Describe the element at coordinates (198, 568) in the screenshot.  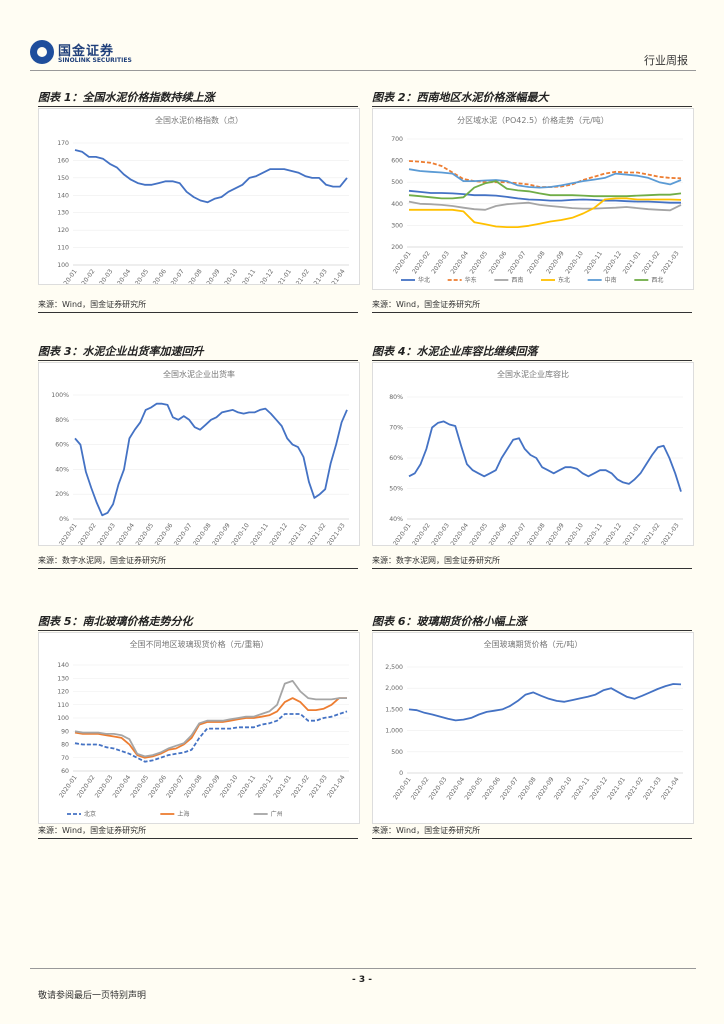
I see `figure-3-rule` at that location.